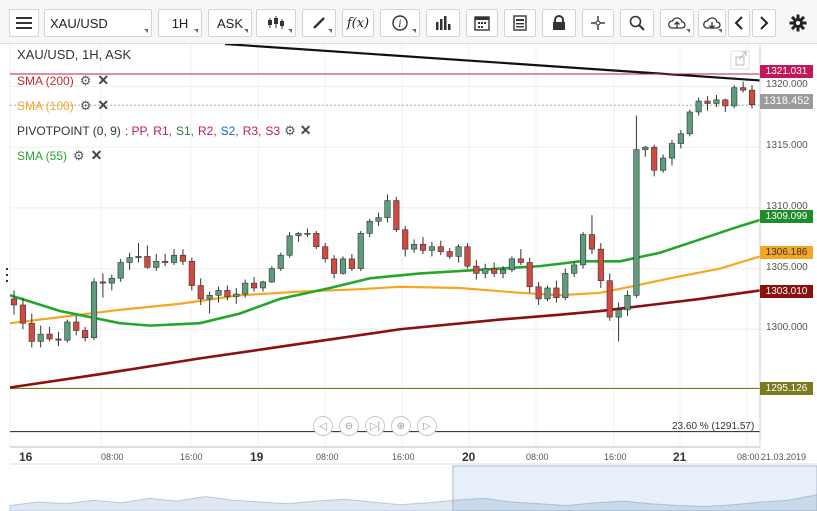  What do you see at coordinates (180, 23) in the screenshot?
I see `interval-selector: 1H` at bounding box center [180, 23].